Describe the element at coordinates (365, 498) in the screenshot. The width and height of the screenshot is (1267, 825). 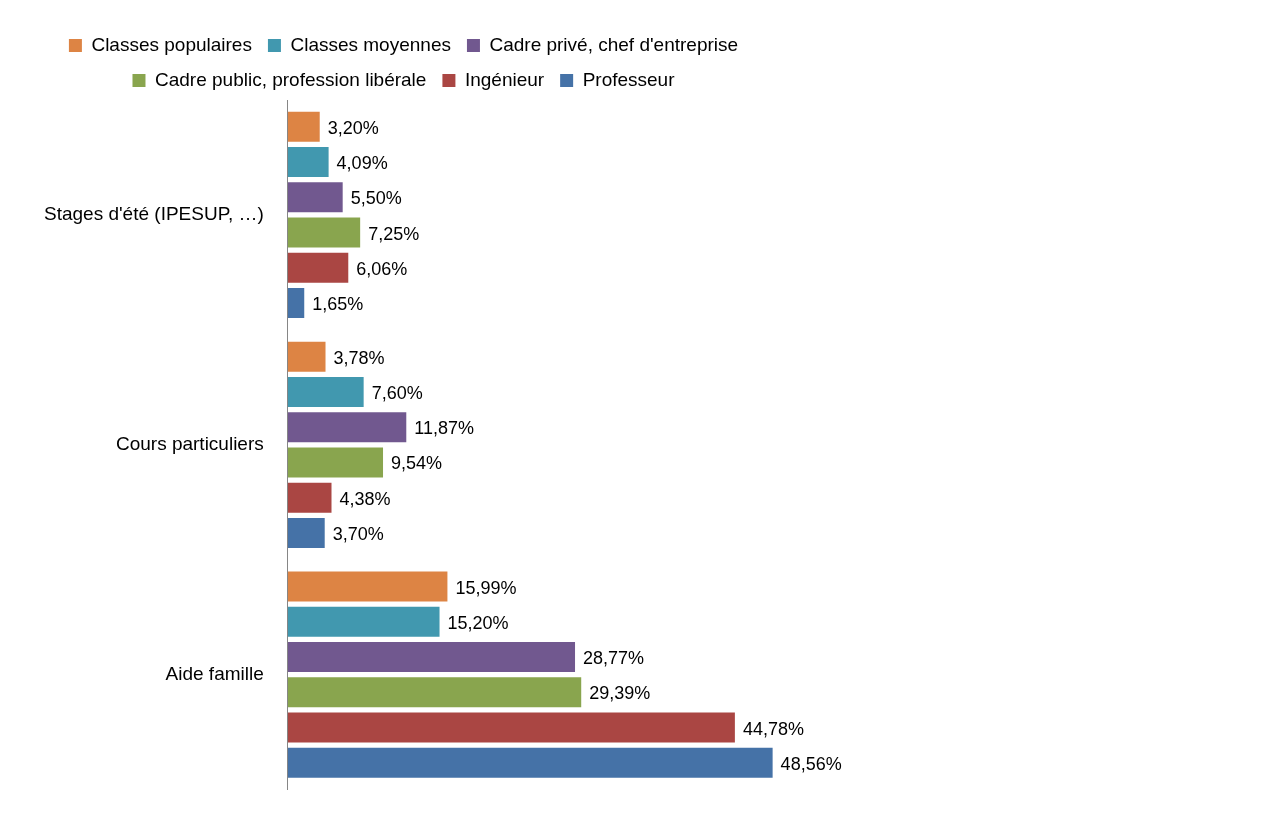
I see `data-label: 4,38%` at that location.